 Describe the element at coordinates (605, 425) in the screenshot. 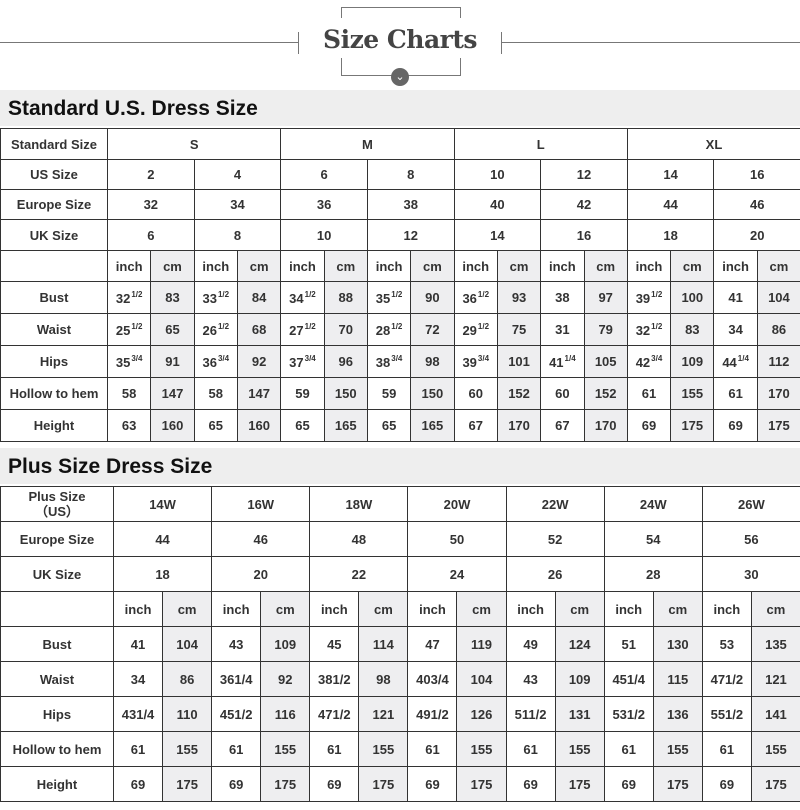

I see `value-cell-text: 170` at that location.